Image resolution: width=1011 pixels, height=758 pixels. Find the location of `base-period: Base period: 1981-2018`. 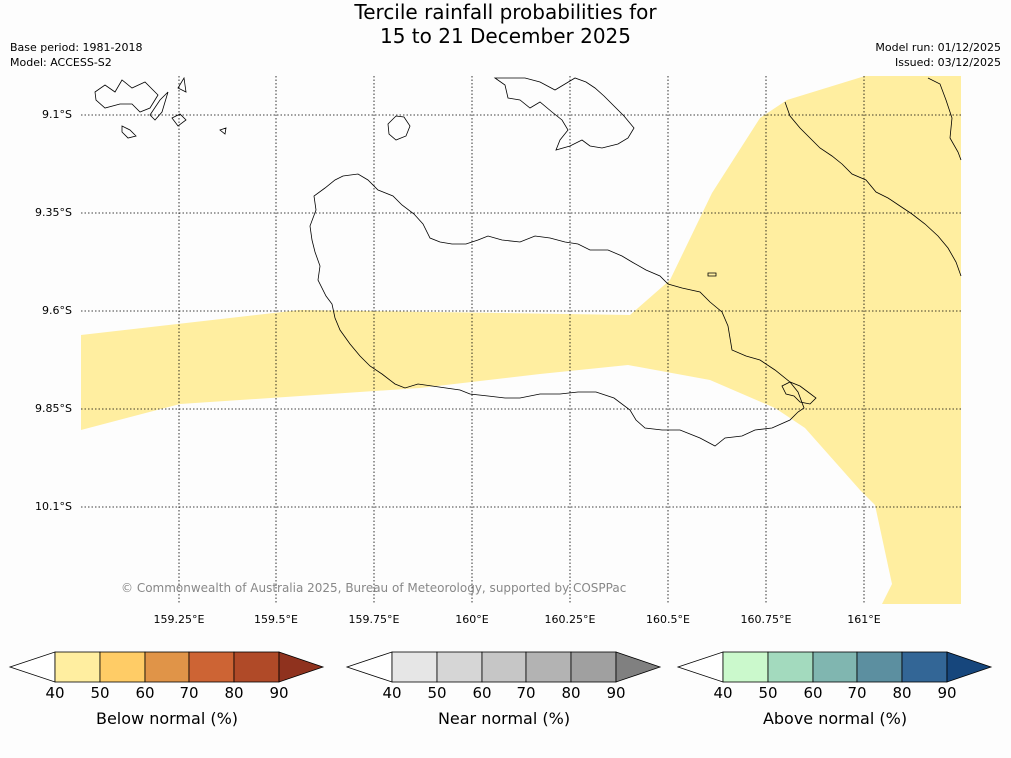

base-period: Base period: 1981-2018 is located at coordinates (76, 47).